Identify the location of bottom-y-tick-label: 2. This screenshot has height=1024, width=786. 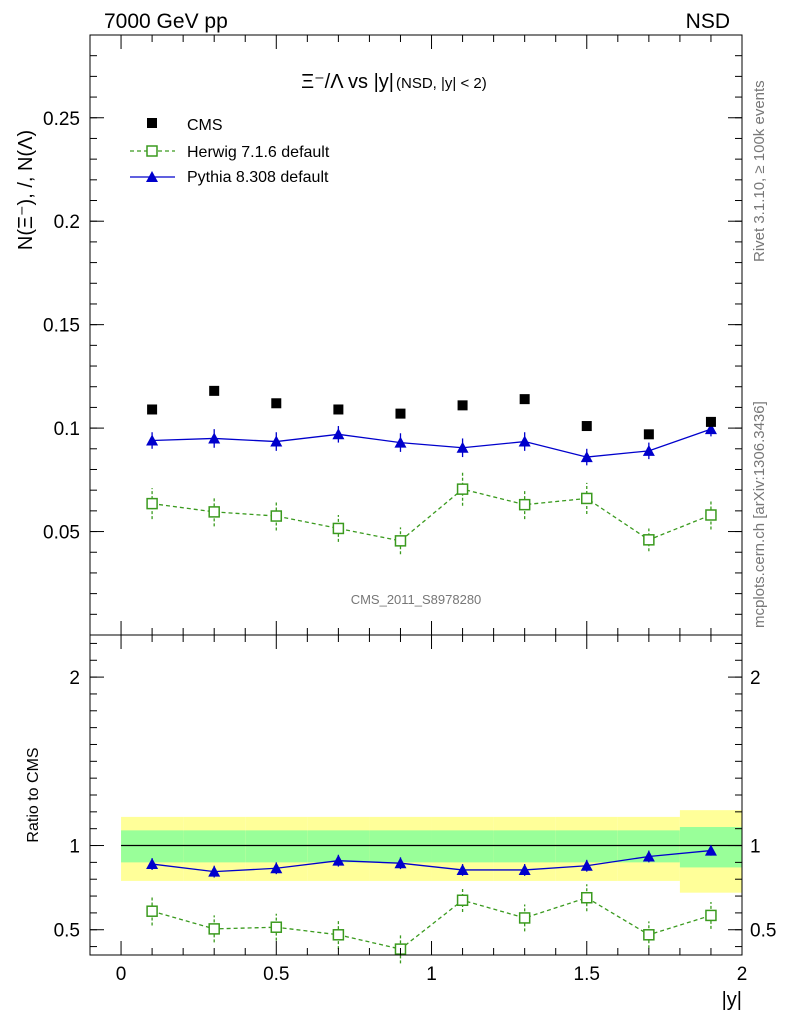
(74, 678).